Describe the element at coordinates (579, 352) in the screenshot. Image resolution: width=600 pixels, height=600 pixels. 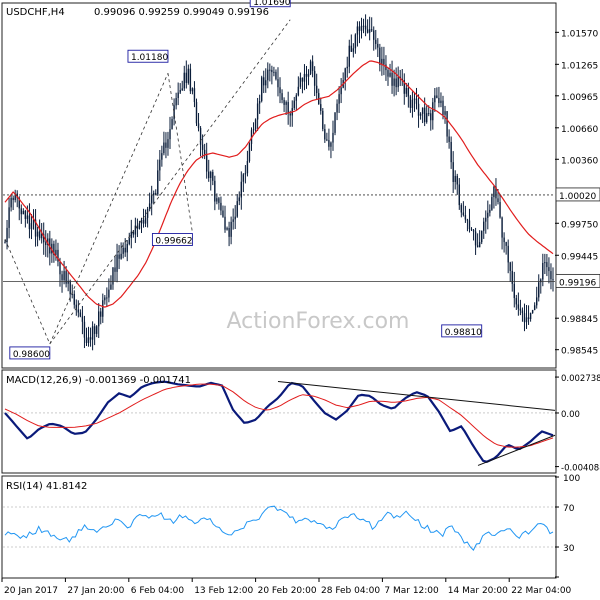
I see `price-tick-label: 0.98545` at that location.